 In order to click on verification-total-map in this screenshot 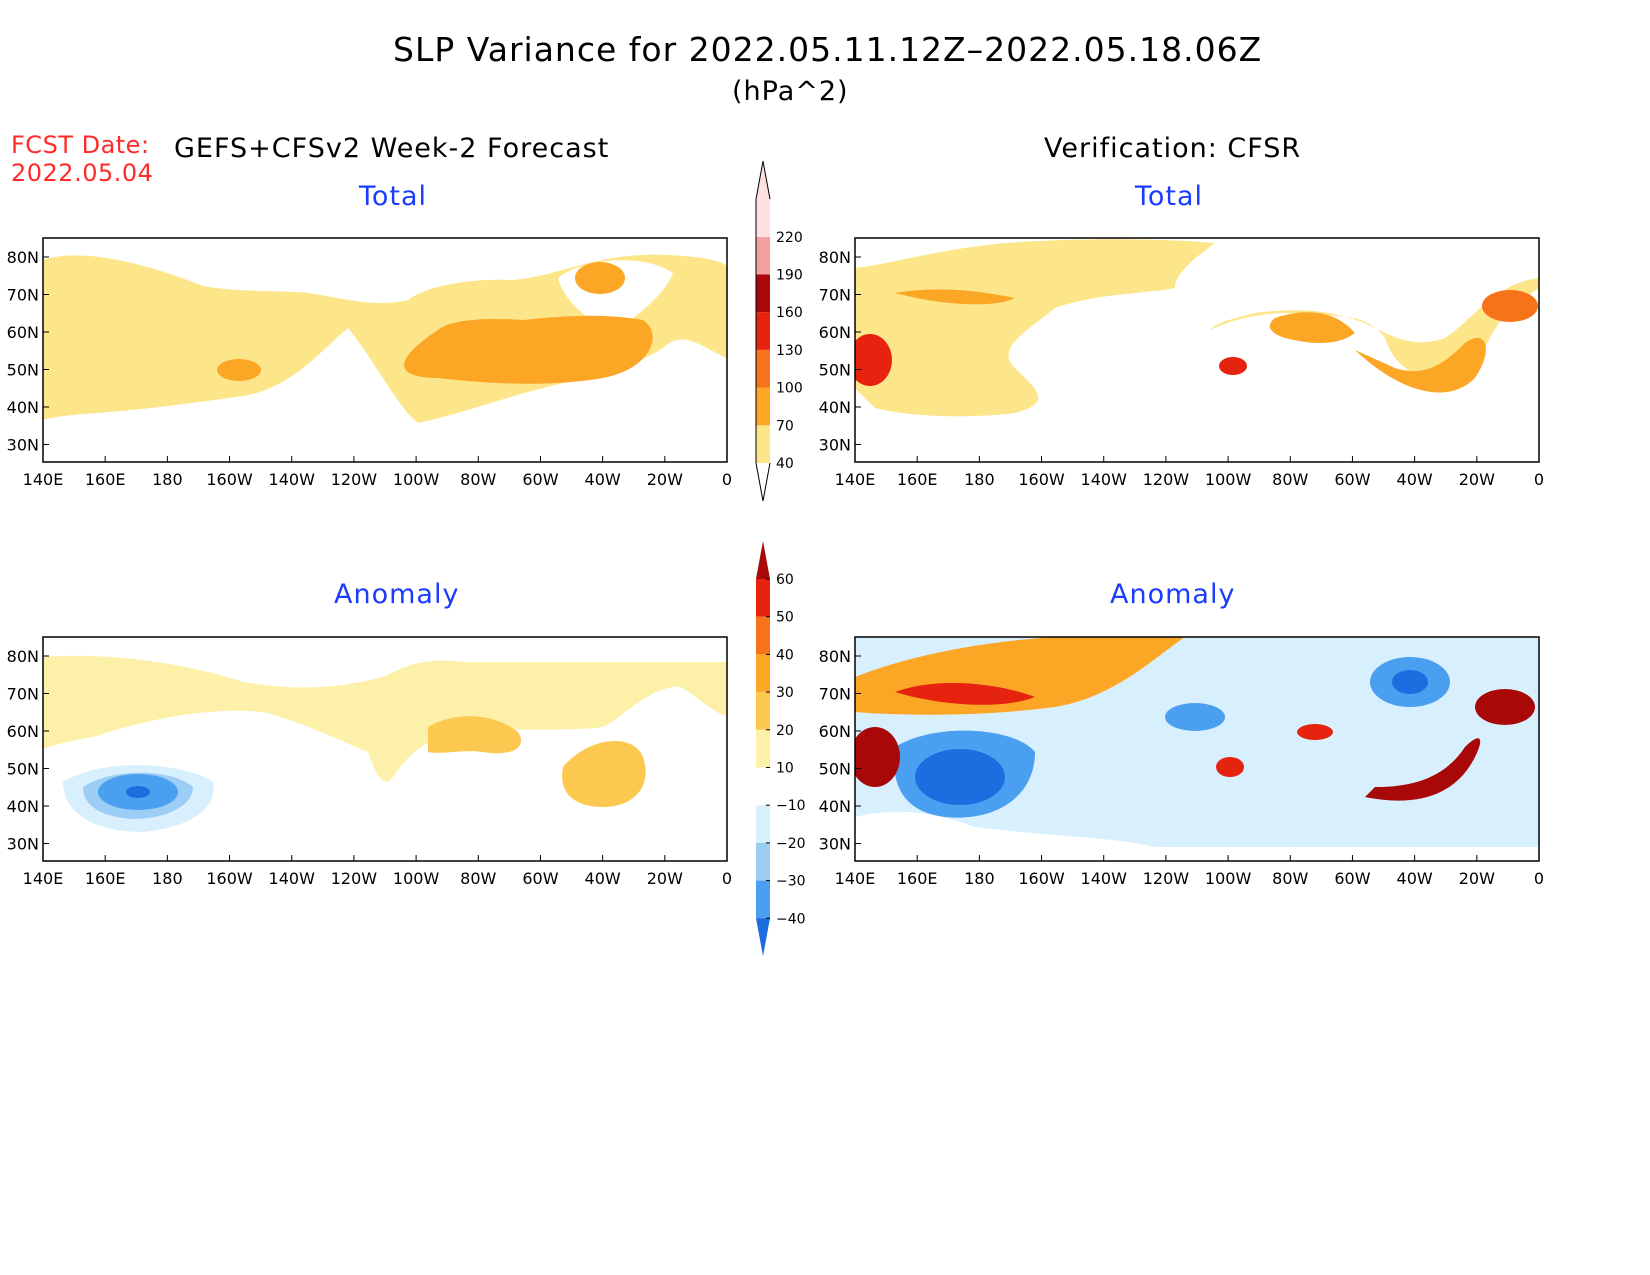, I will do `click(1197, 350)`.